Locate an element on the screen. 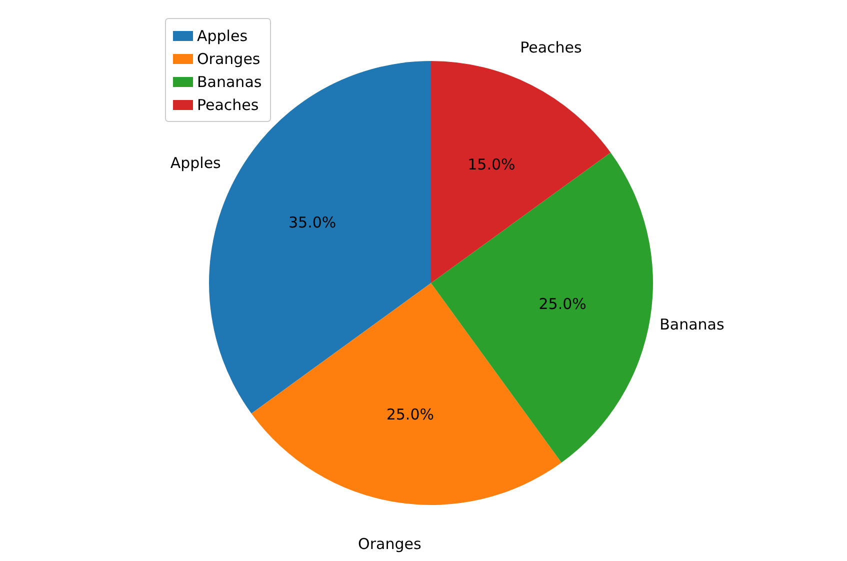  slice-label: Peaches is located at coordinates (551, 47).